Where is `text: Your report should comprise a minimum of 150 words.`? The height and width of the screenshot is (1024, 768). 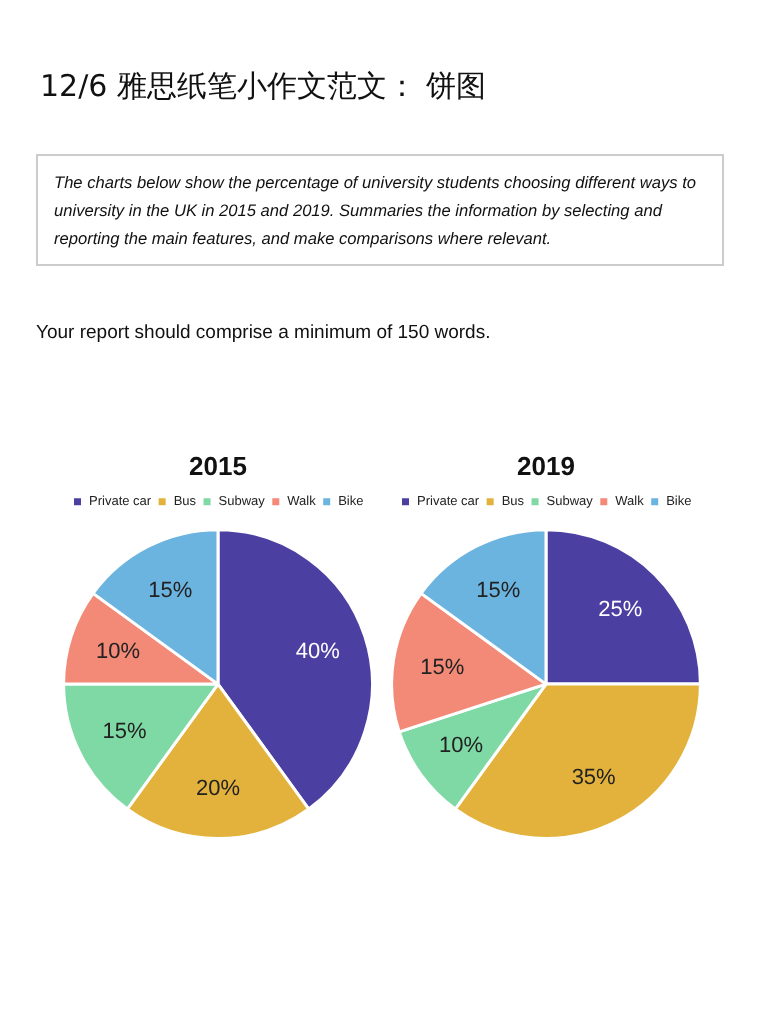
text: Your report should comprise a minimum of 150 words. is located at coordinates (263, 333).